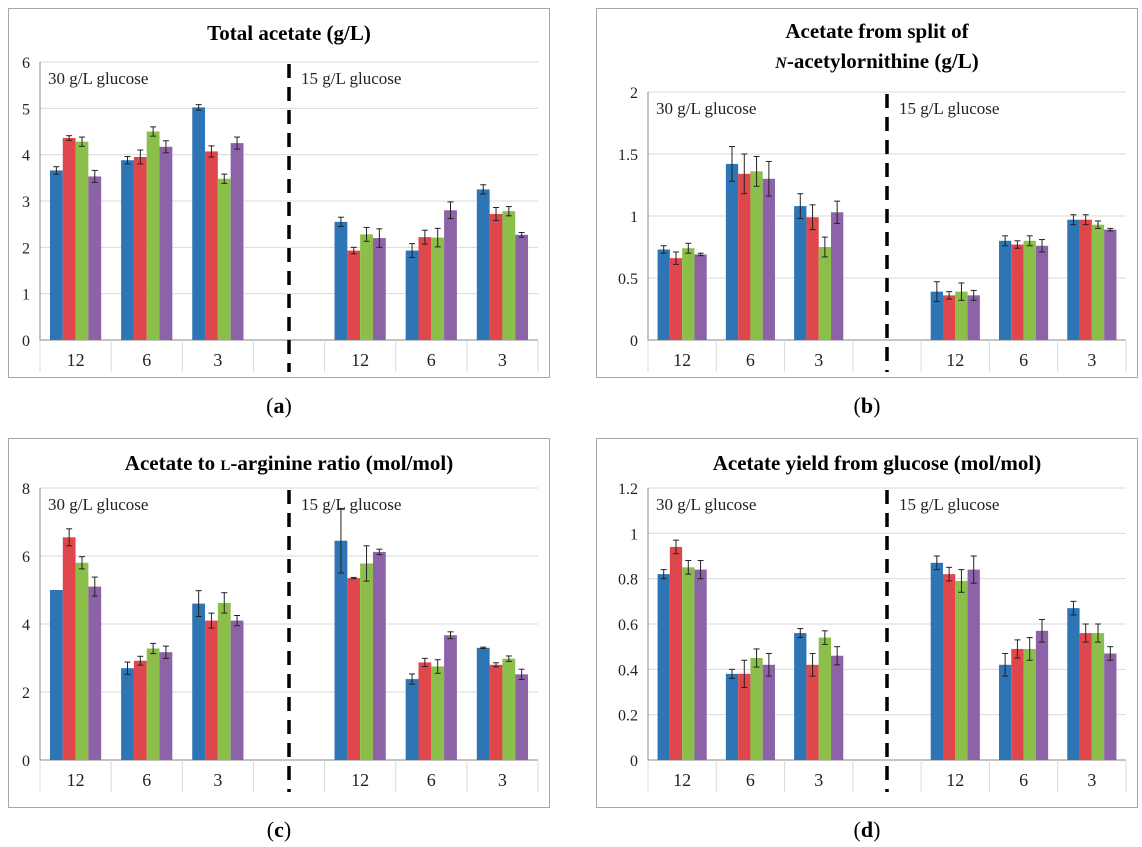  I want to click on panel-label-b: (b), so click(867, 405).